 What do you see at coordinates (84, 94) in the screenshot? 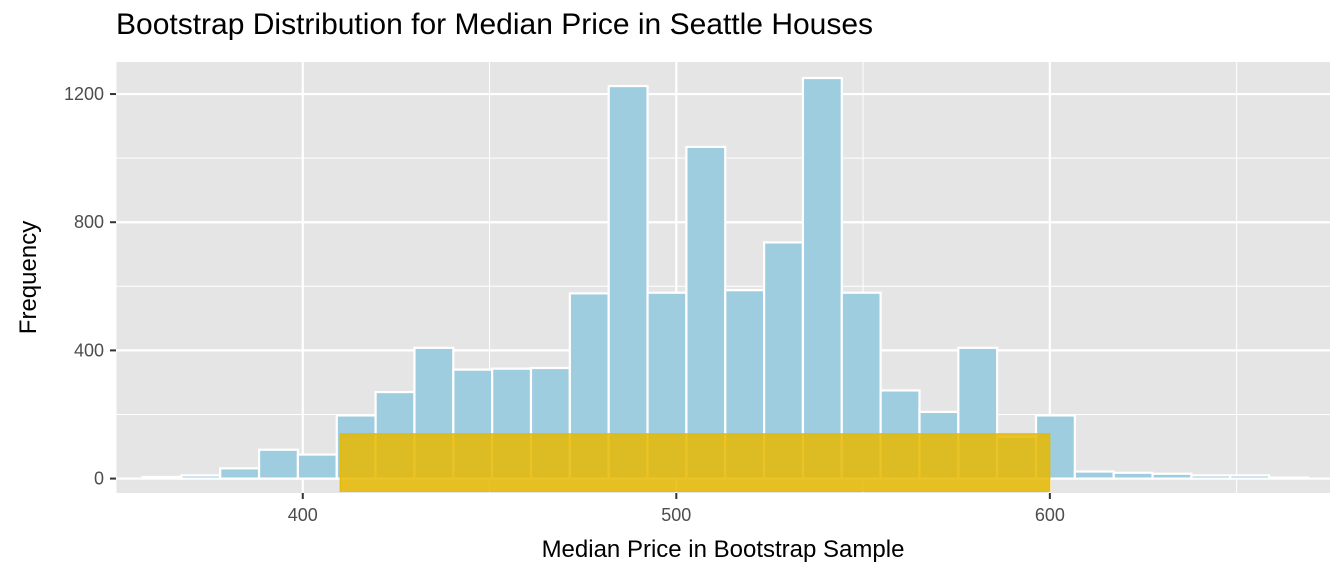
I see `y-tick-label: 1200` at bounding box center [84, 94].